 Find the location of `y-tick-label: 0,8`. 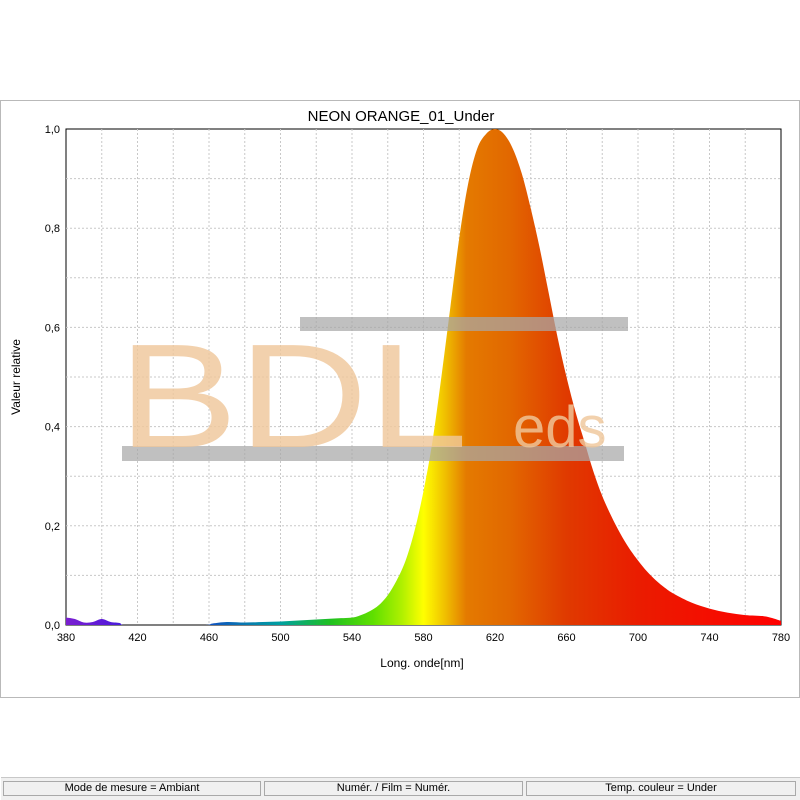

y-tick-label: 0,8 is located at coordinates (52, 229).